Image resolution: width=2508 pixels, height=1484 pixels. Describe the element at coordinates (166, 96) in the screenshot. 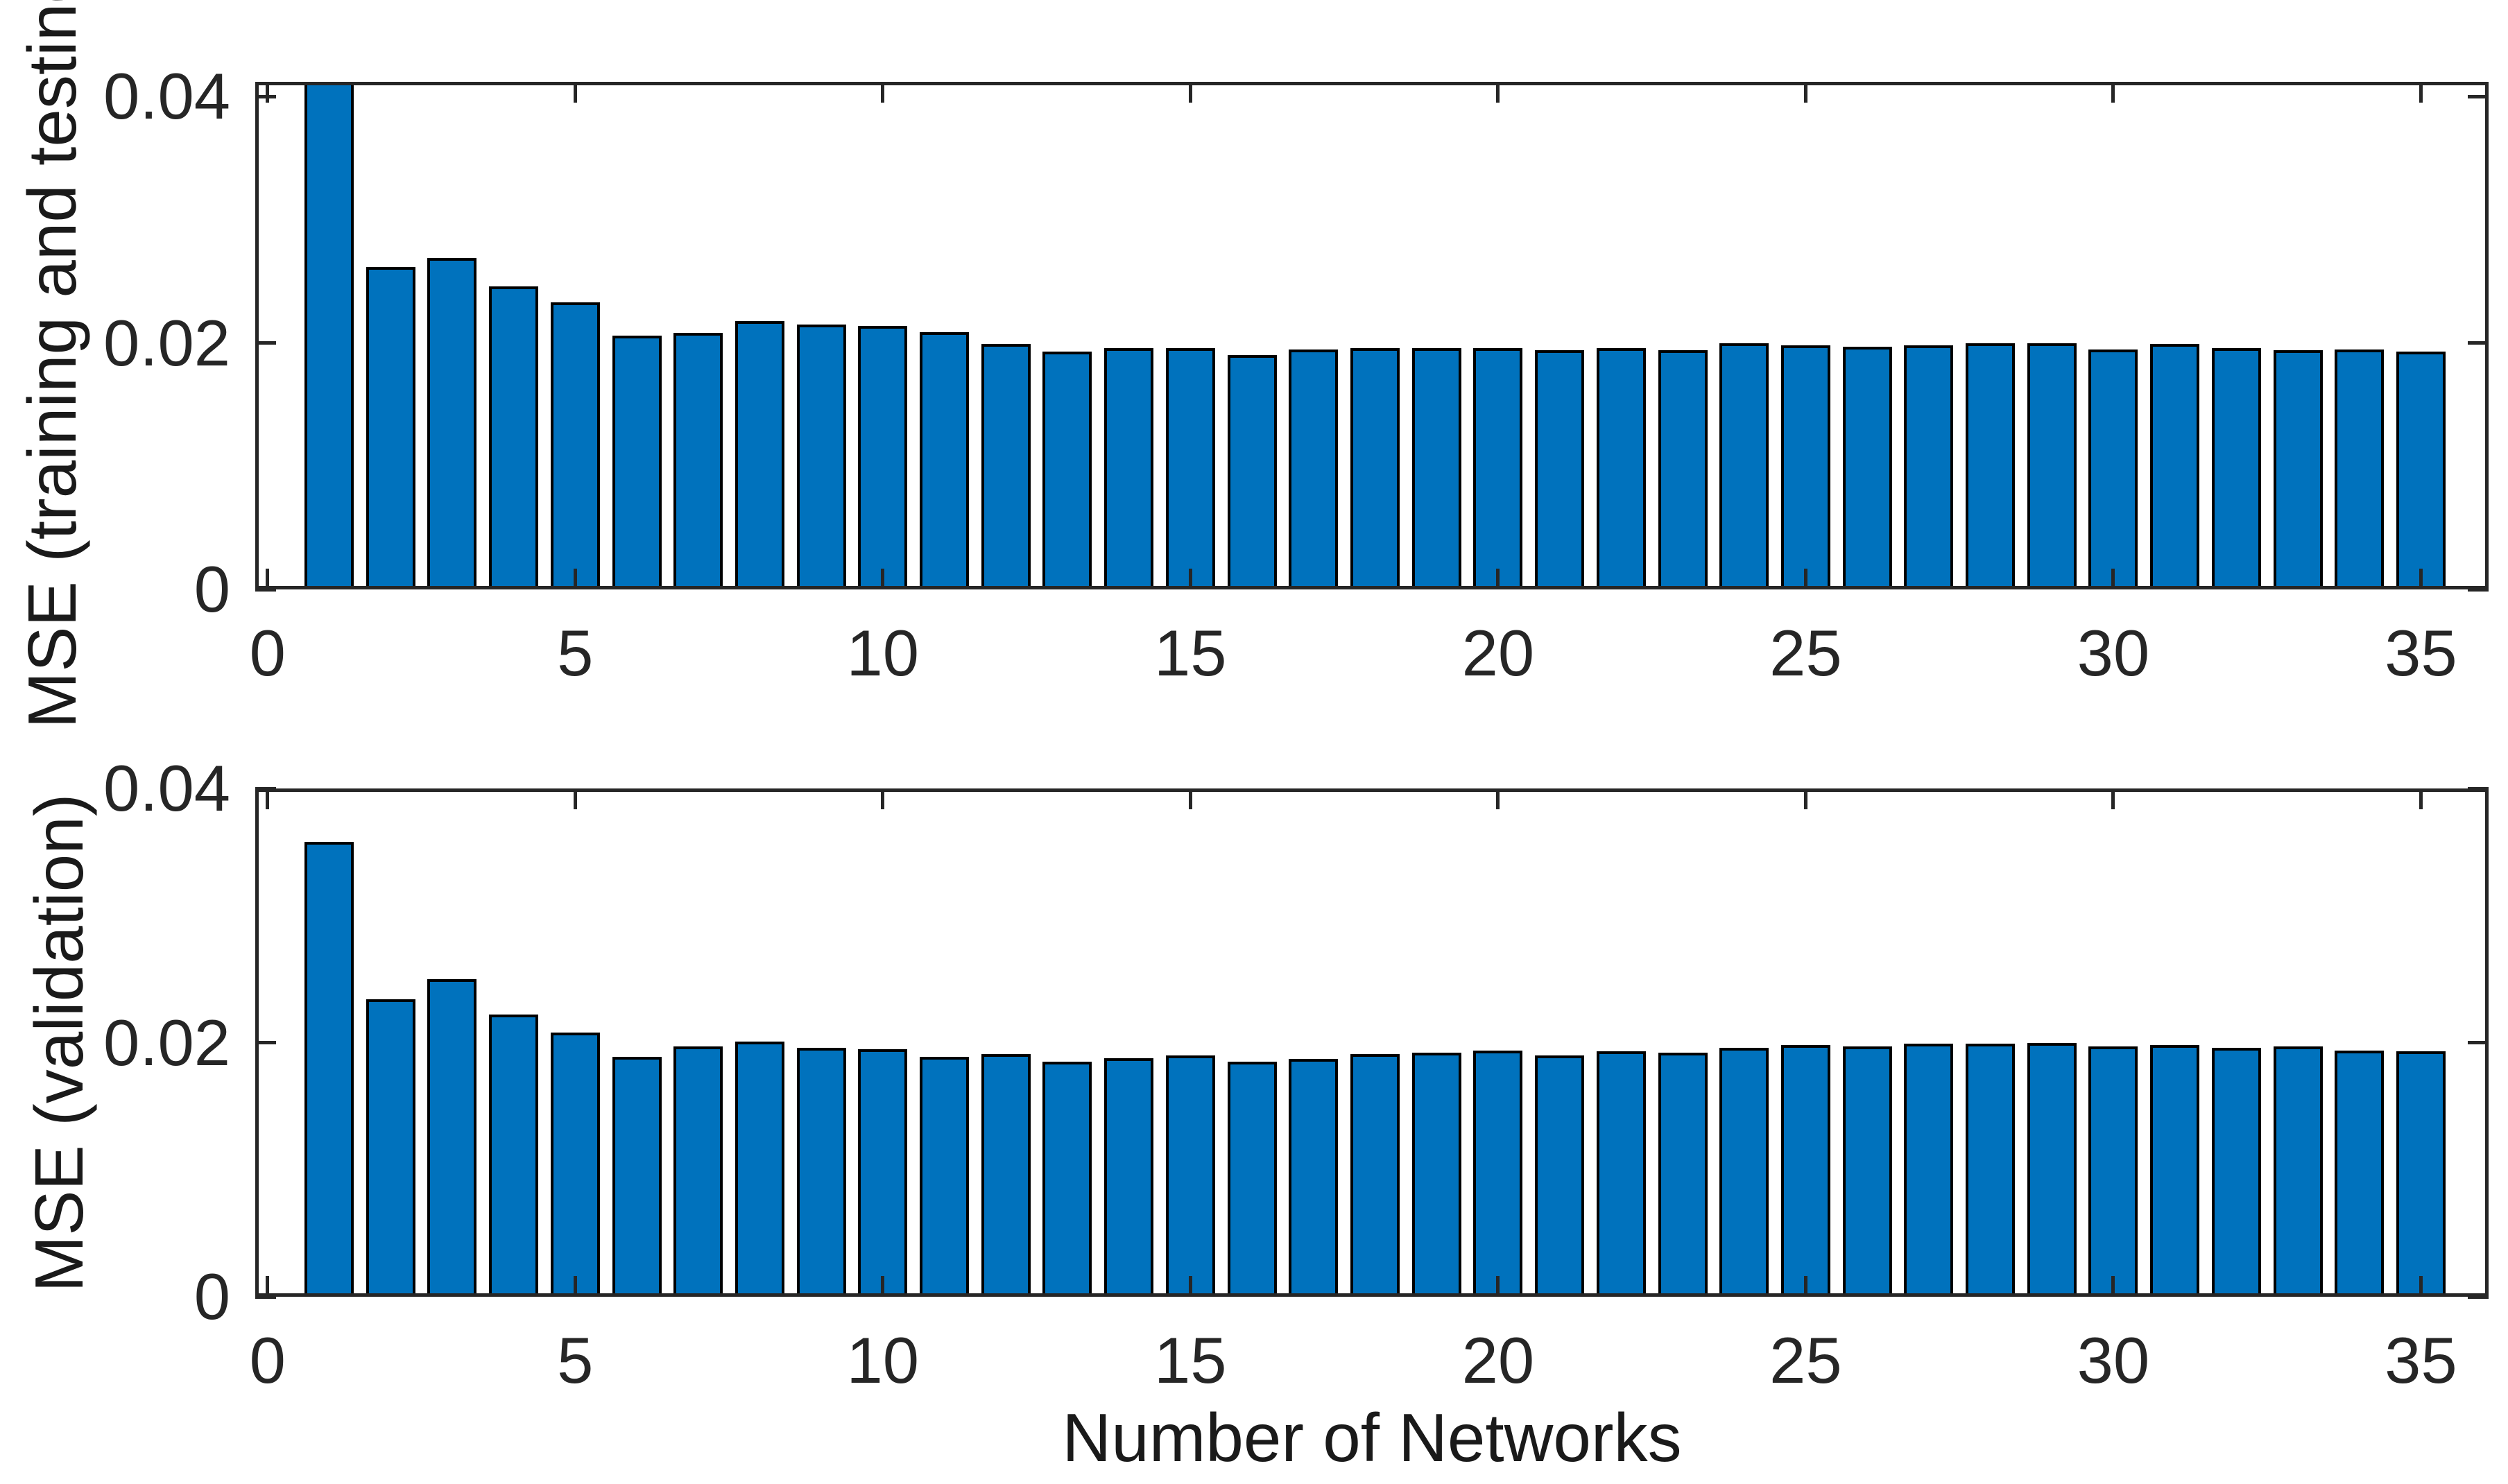

I see `y-tick-label: 0.04` at that location.